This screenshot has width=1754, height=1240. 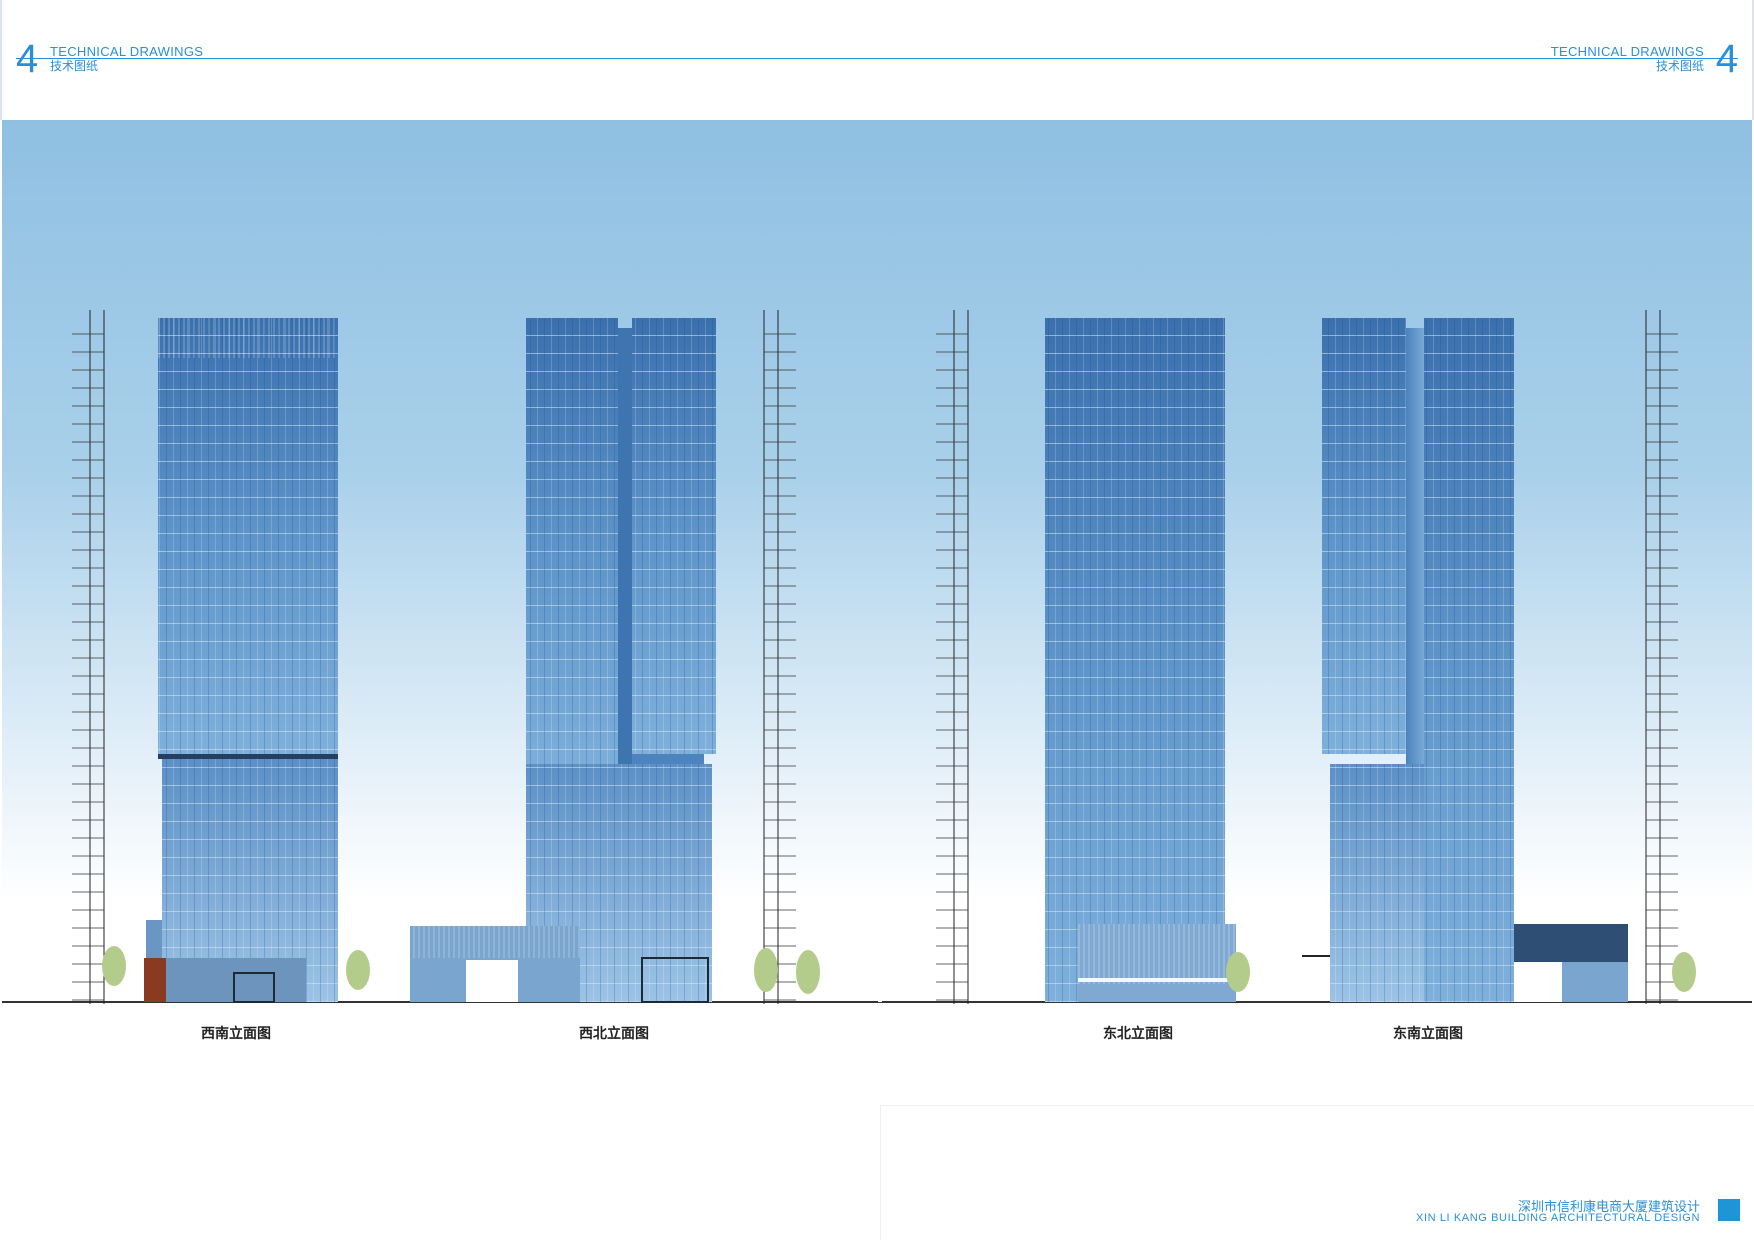 What do you see at coordinates (1753, 60) in the screenshot?
I see `page-frame-right` at bounding box center [1753, 60].